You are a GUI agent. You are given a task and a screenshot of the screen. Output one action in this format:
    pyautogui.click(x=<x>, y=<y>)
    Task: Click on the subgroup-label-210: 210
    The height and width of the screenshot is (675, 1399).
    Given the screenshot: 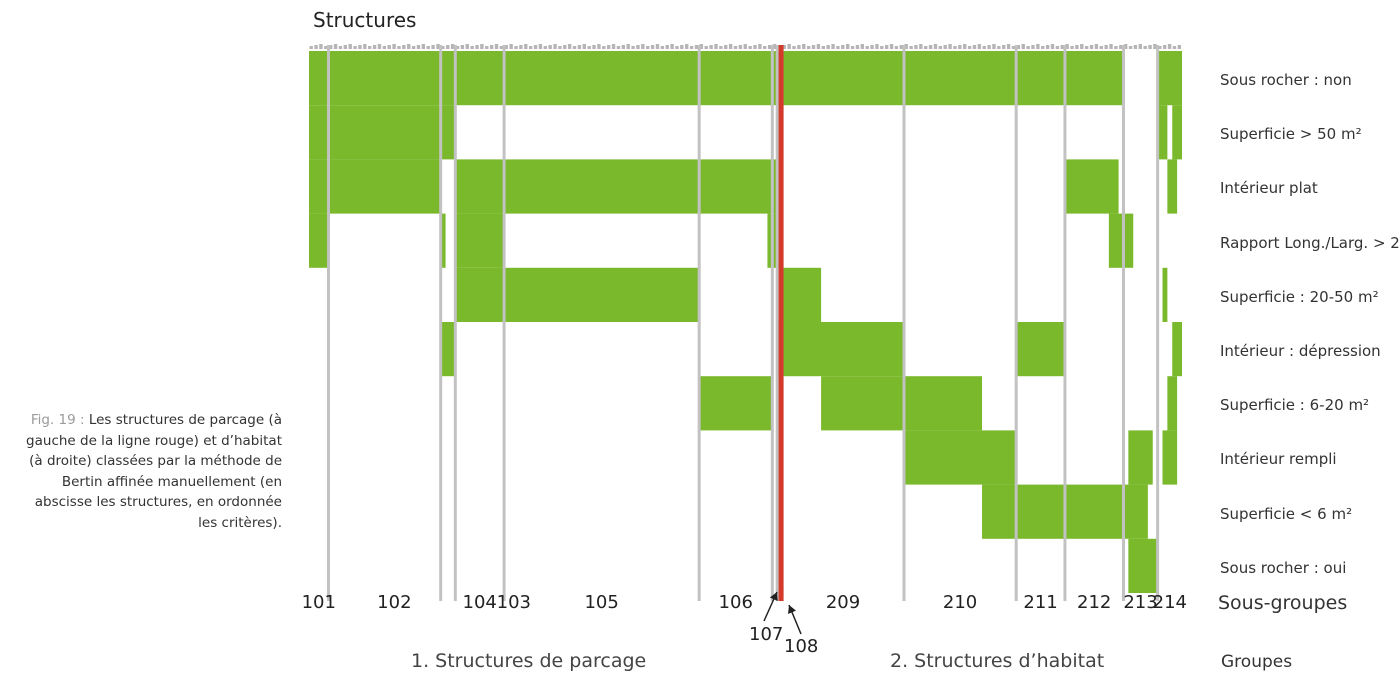 What is the action you would take?
    pyautogui.click(x=960, y=602)
    